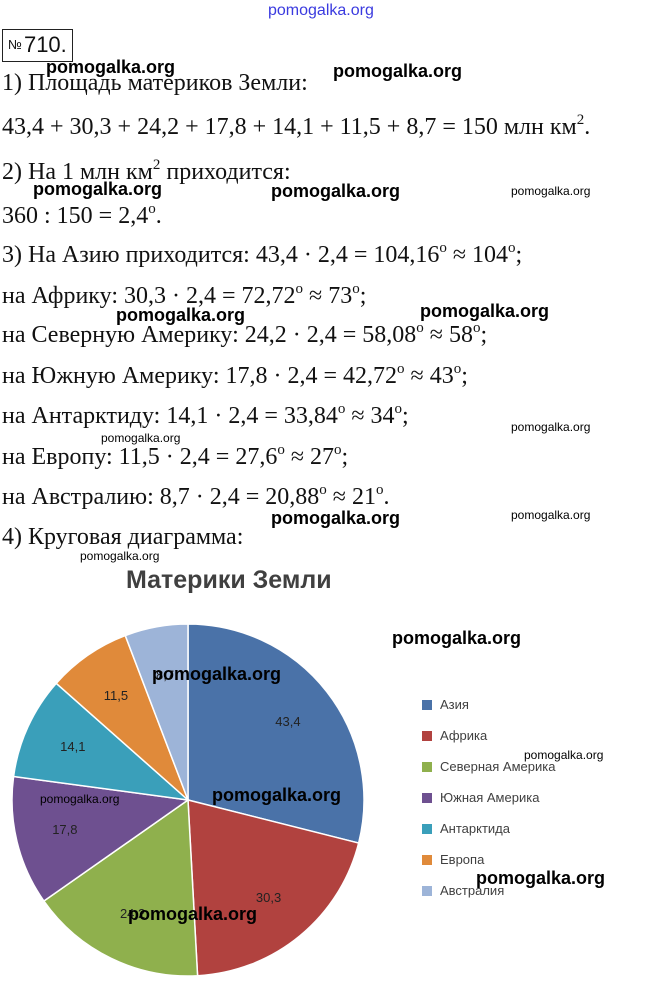  Describe the element at coordinates (200, 376) in the screenshot. I see `line-8-a: на Южную Америку: 17,8 · 2,4 = 42,72` at that location.